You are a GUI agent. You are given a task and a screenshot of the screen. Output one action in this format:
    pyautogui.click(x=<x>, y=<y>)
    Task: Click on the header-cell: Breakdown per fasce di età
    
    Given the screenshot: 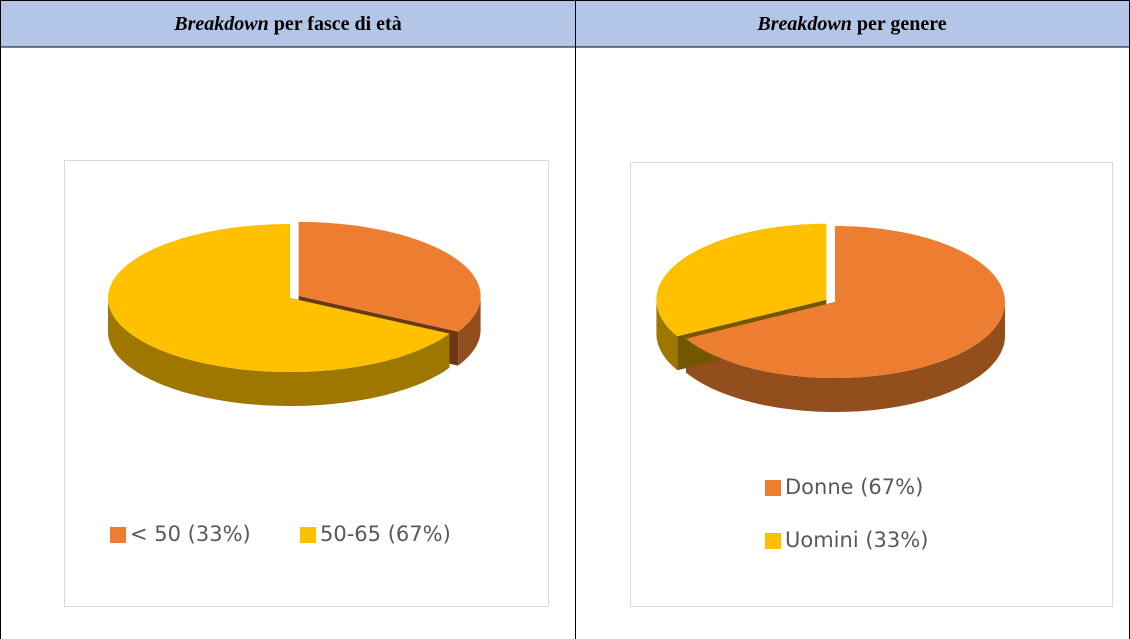 What is the action you would take?
    pyautogui.click(x=287, y=24)
    